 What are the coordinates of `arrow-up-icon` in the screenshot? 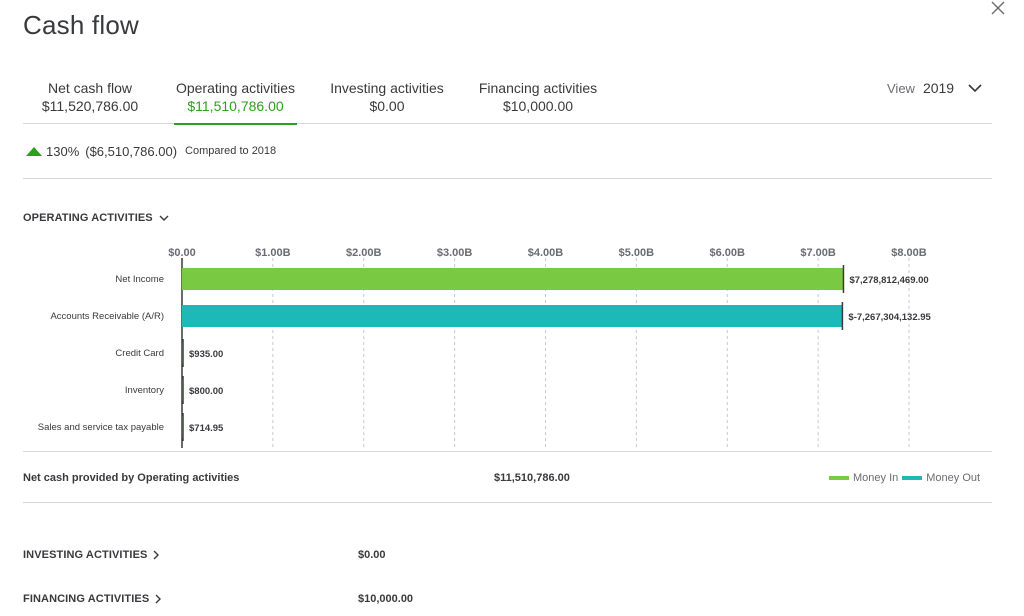 It's located at (34, 151).